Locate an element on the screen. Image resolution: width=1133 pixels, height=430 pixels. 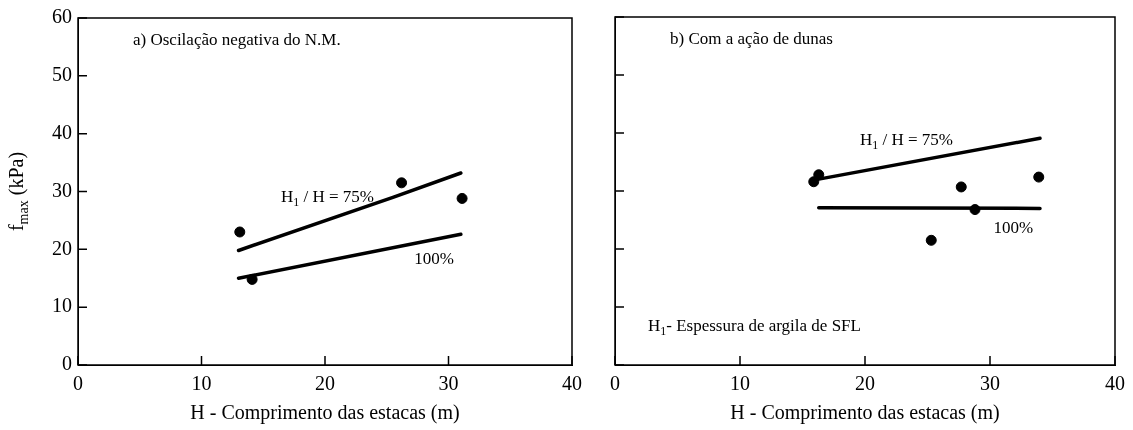
y-tick-label: 10 is located at coordinates (62, 305).